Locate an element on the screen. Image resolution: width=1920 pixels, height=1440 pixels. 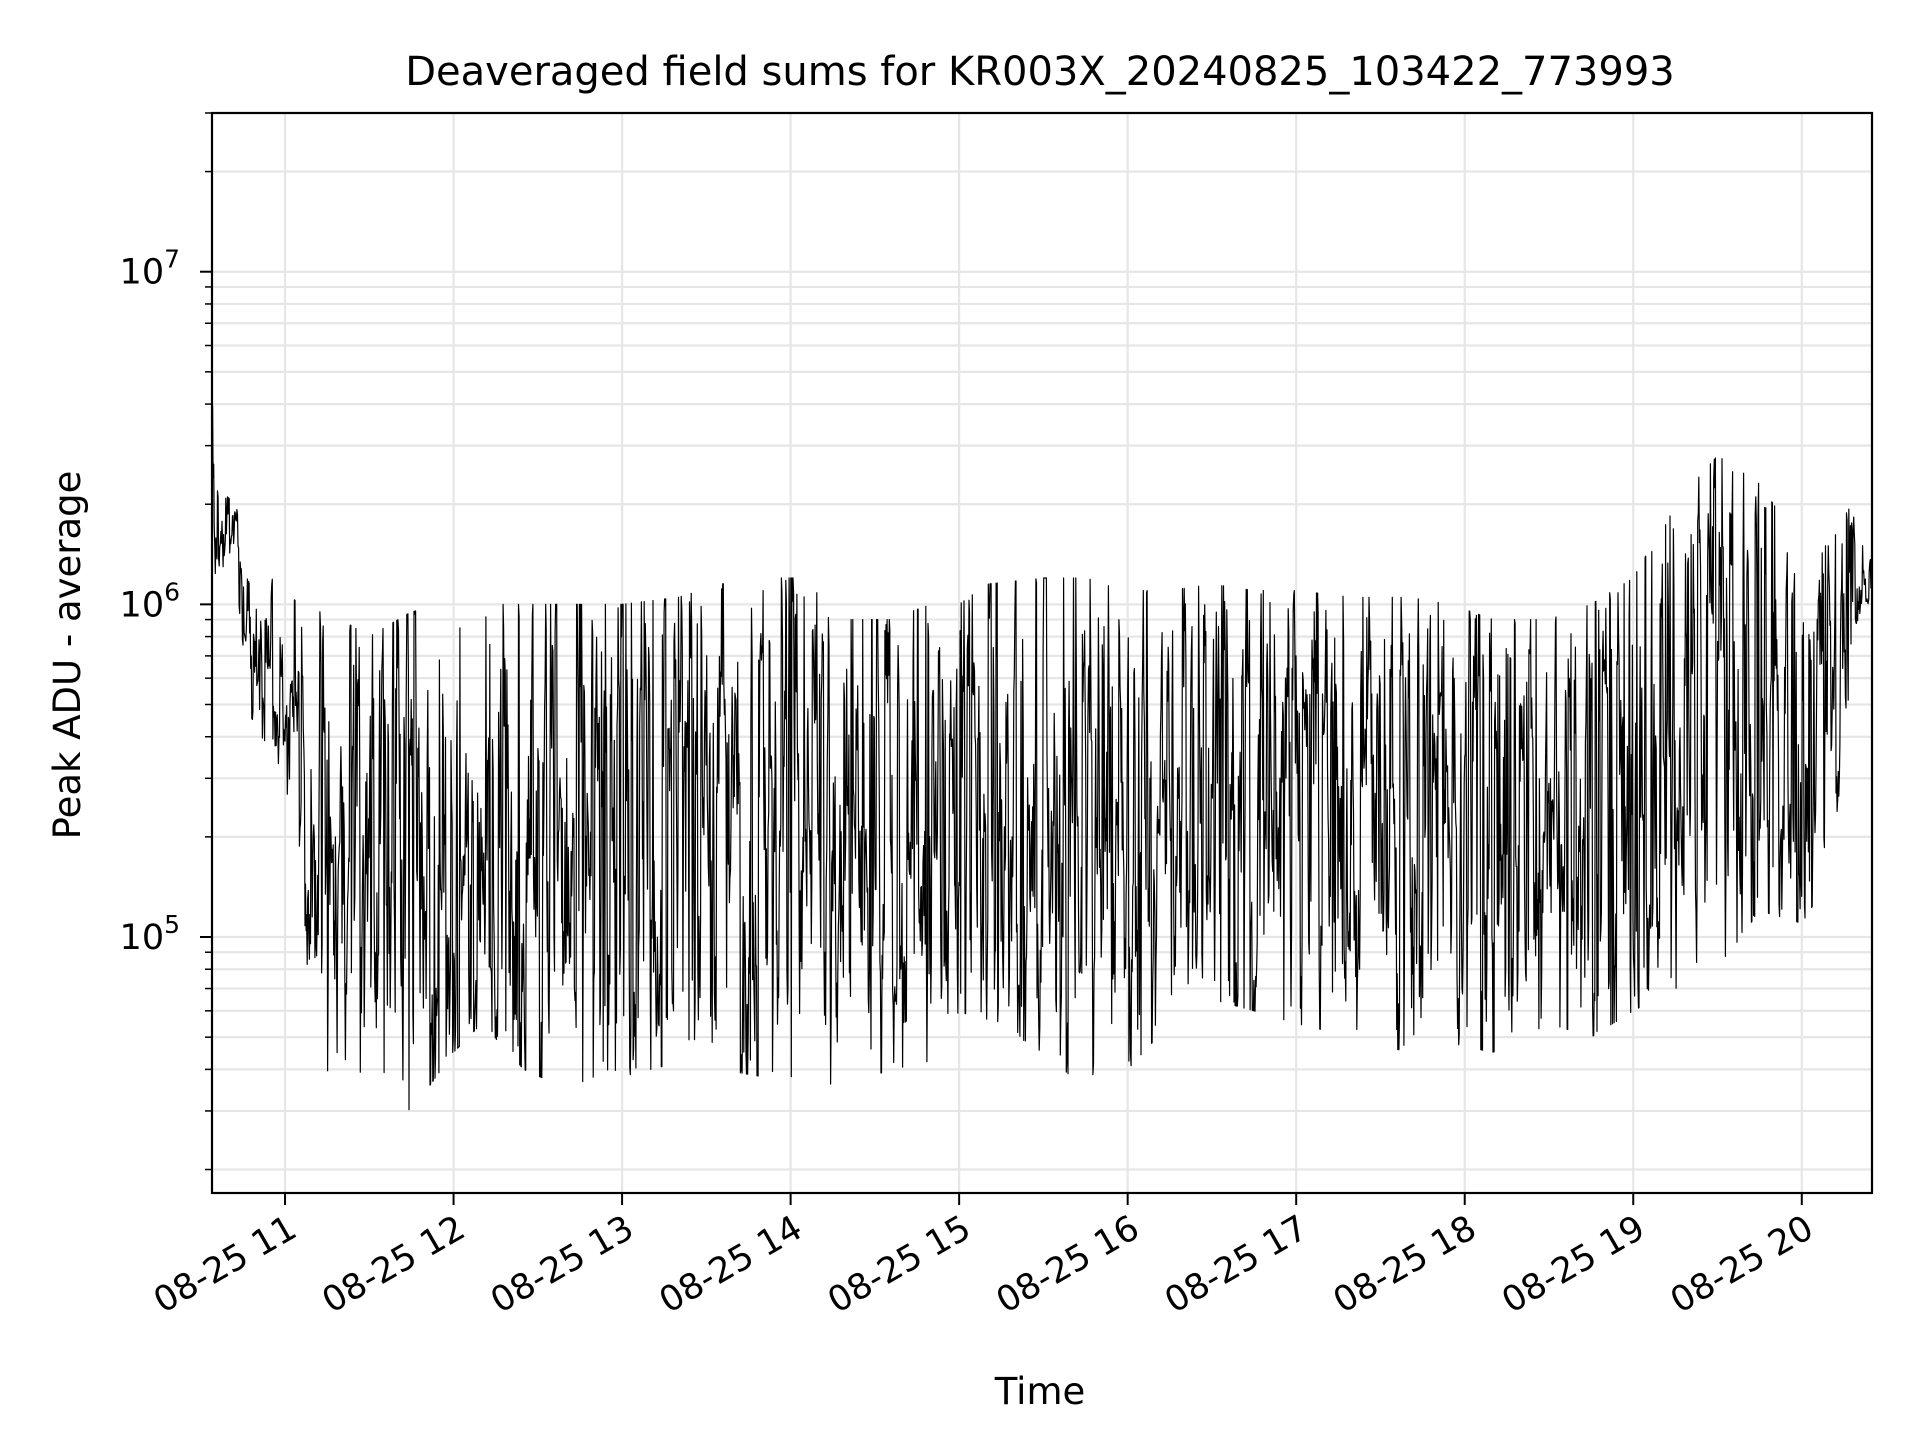
x-axis-label: Time is located at coordinates (1040, 1391).